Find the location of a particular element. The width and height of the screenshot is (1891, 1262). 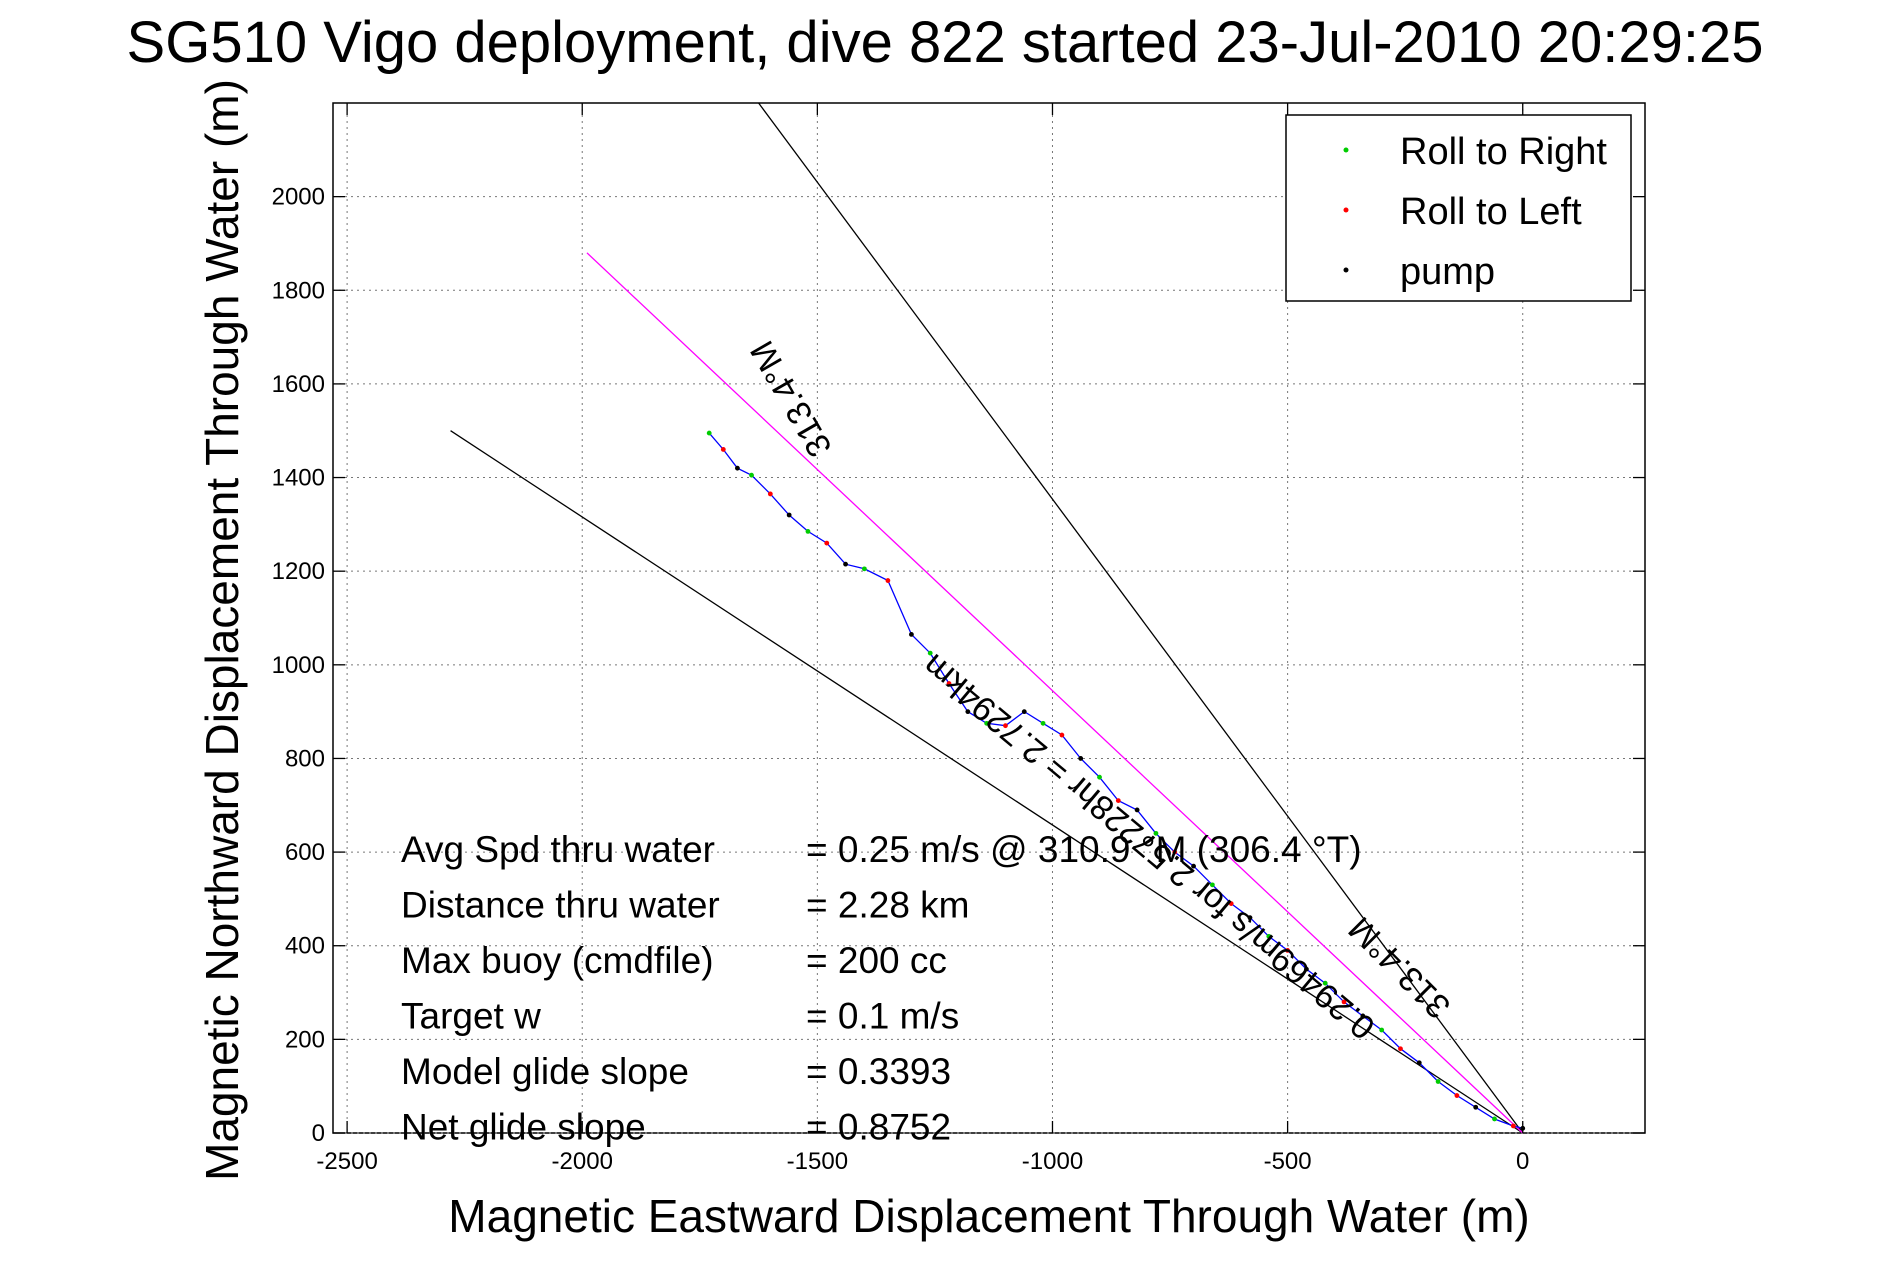

stats-value: = 2.28 km is located at coordinates (888, 905).